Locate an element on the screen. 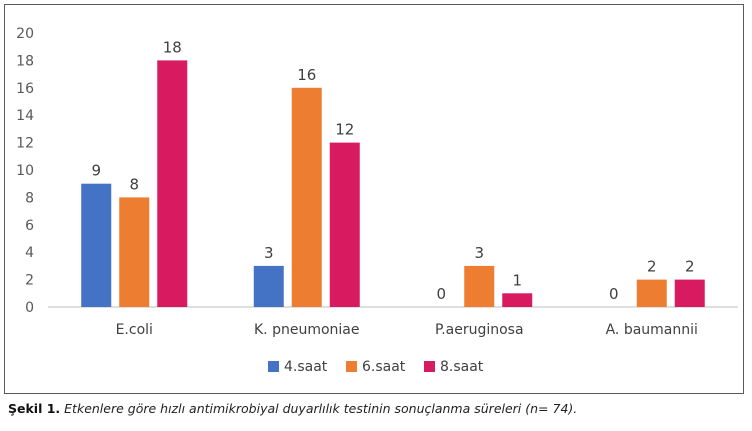 Image resolution: width=752 pixels, height=431 pixels. caption-label: Şekil 1. is located at coordinates (34, 408).